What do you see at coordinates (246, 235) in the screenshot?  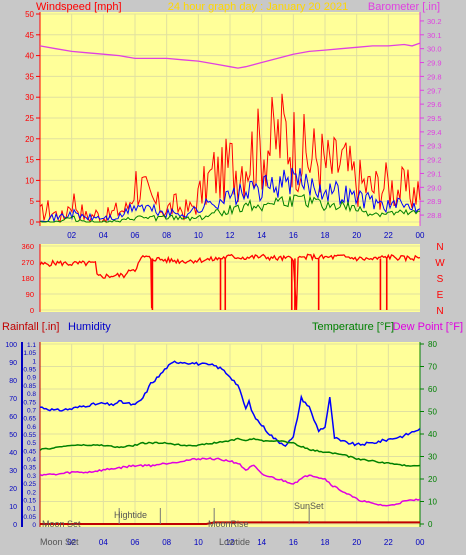 I see `wind-x-axis: 02 04 06 08 10 12 14 16 18 20 22 00` at bounding box center [246, 235].